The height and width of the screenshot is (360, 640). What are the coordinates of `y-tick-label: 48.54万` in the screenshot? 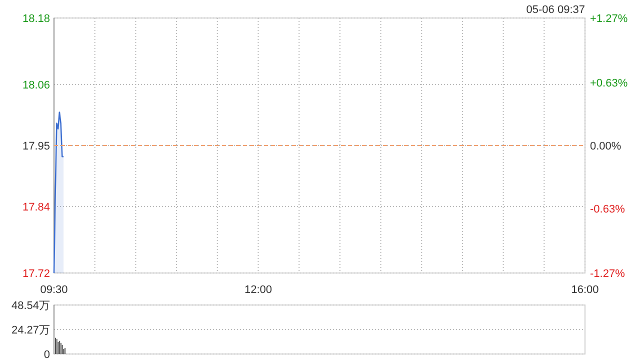 It's located at (30, 306).